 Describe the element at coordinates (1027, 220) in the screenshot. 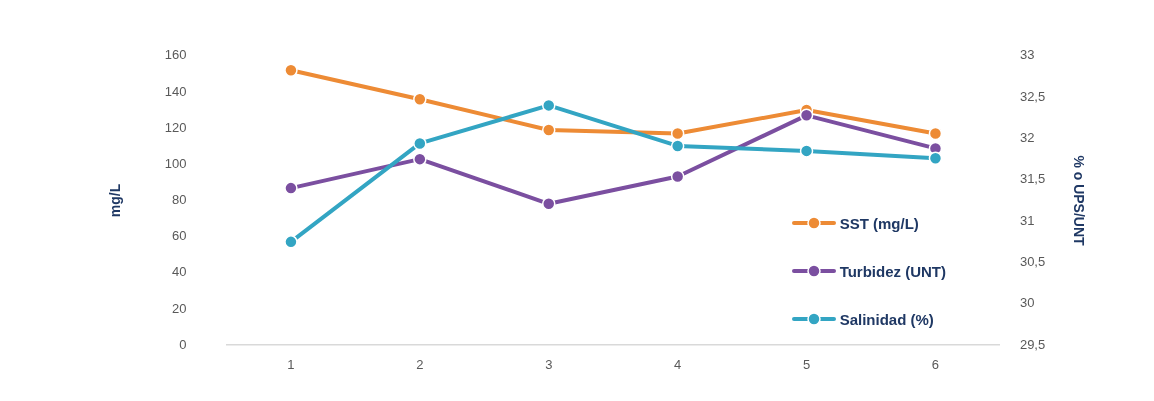

I see `y2-tick-label: 31` at that location.